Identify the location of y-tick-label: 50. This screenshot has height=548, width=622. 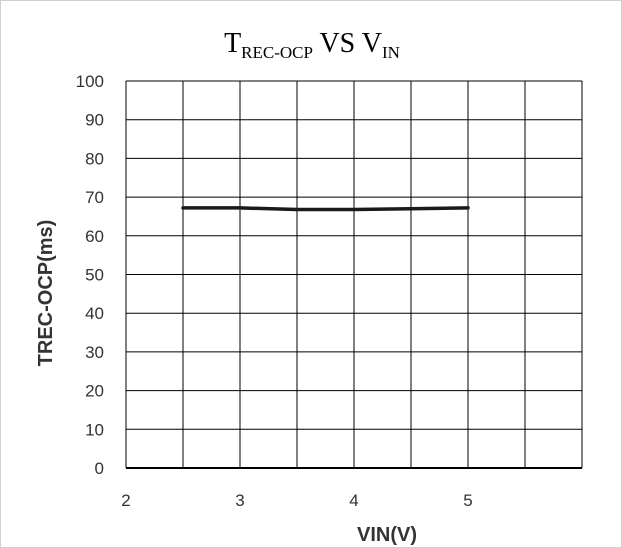
(94, 275).